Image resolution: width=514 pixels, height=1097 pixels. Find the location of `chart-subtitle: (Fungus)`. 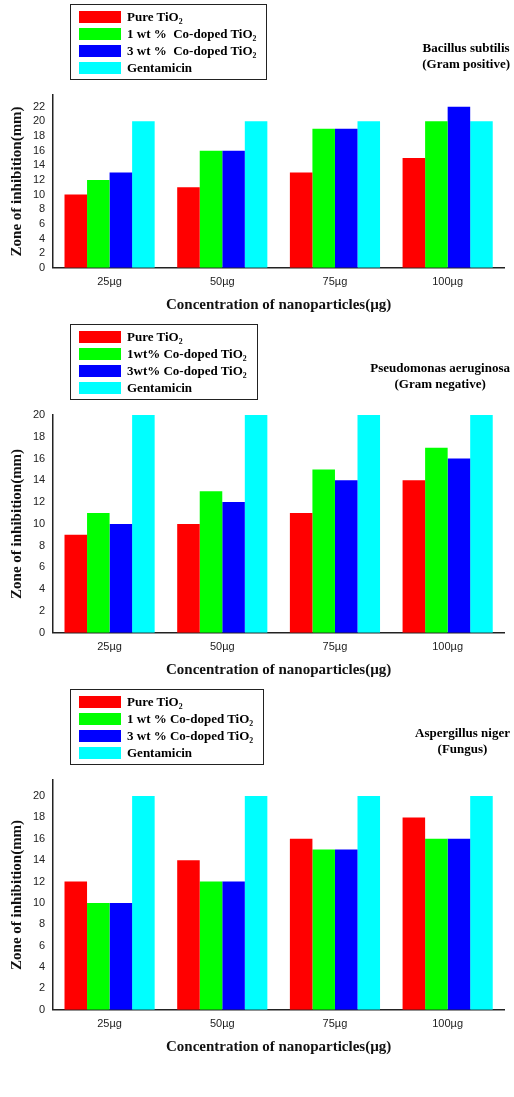

chart-subtitle: (Fungus) is located at coordinates (462, 748).